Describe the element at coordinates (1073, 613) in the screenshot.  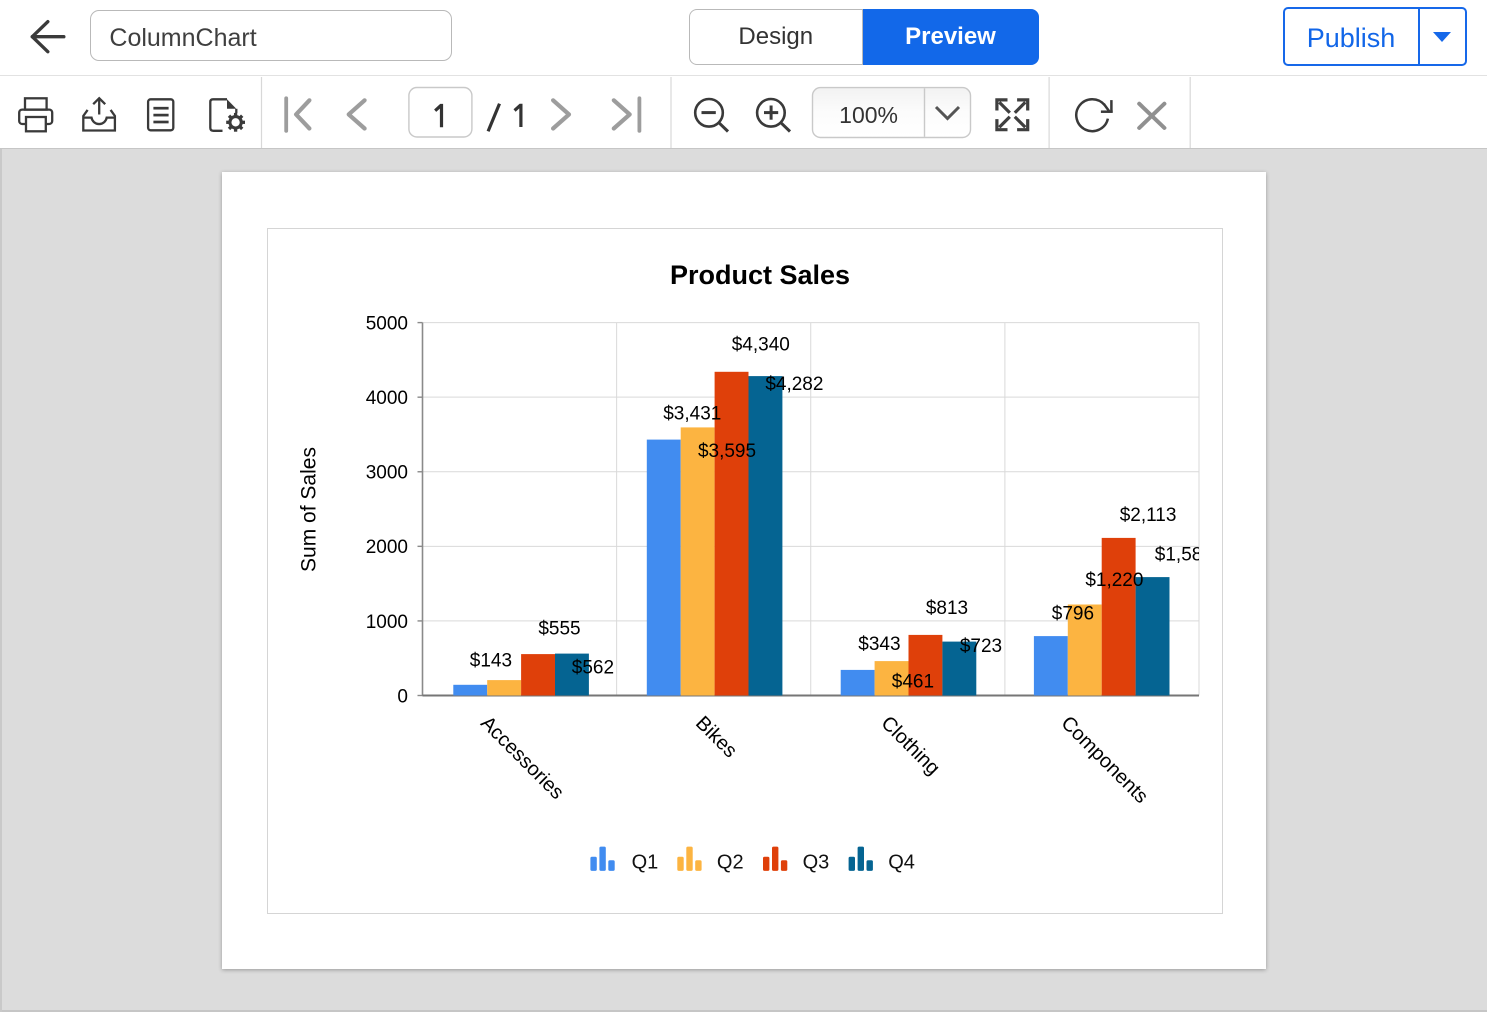
I see `svg-text: $796` at that location.